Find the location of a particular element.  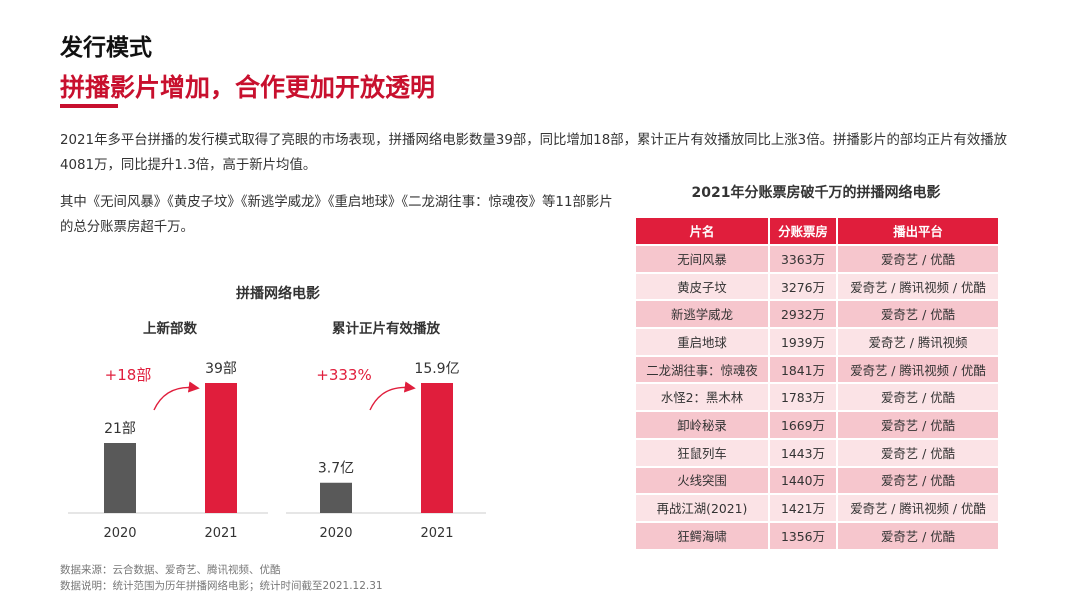

table-row: 水怪2：黑木林 1783万 爱奇艺 / 优酷 is located at coordinates (817, 397).